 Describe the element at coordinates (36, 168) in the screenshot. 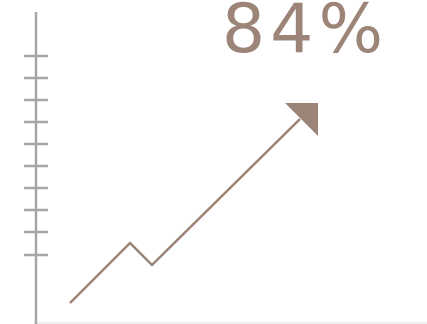

I see `ruler-scale-icon` at that location.